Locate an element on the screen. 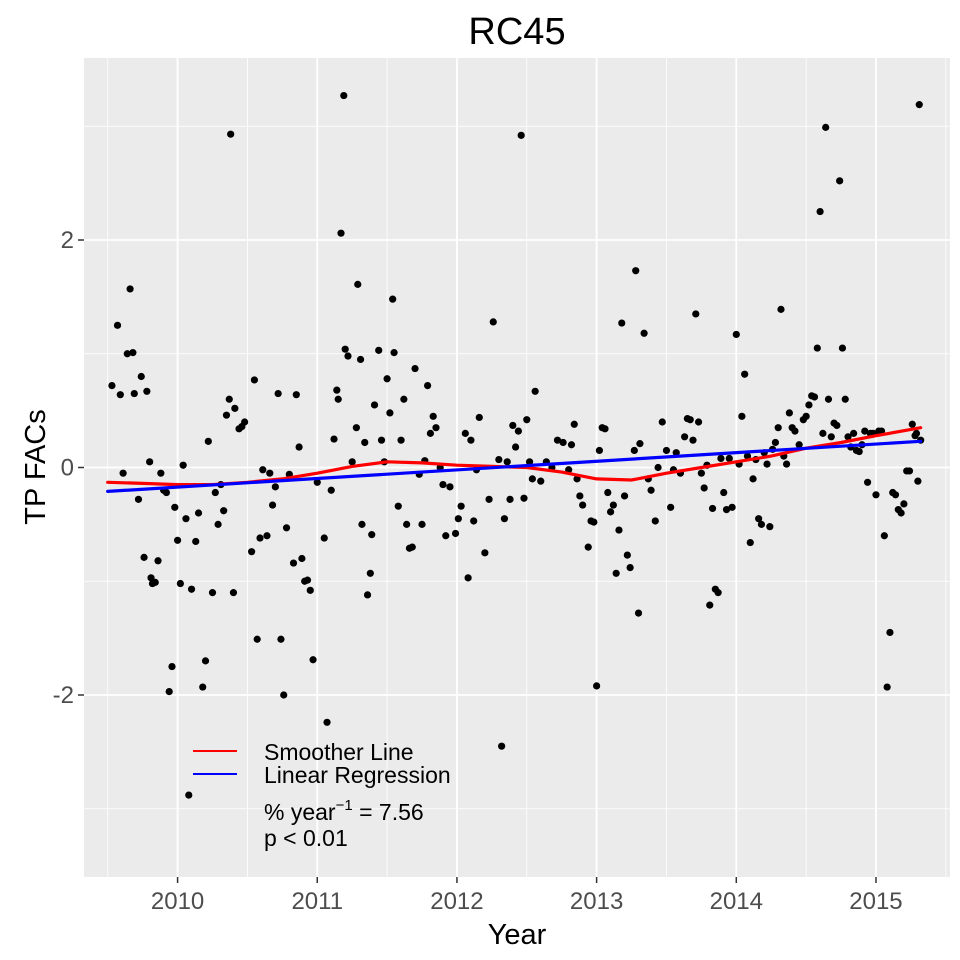 The width and height of the screenshot is (960, 960). linear-regression-series-line is located at coordinates (514, 466).